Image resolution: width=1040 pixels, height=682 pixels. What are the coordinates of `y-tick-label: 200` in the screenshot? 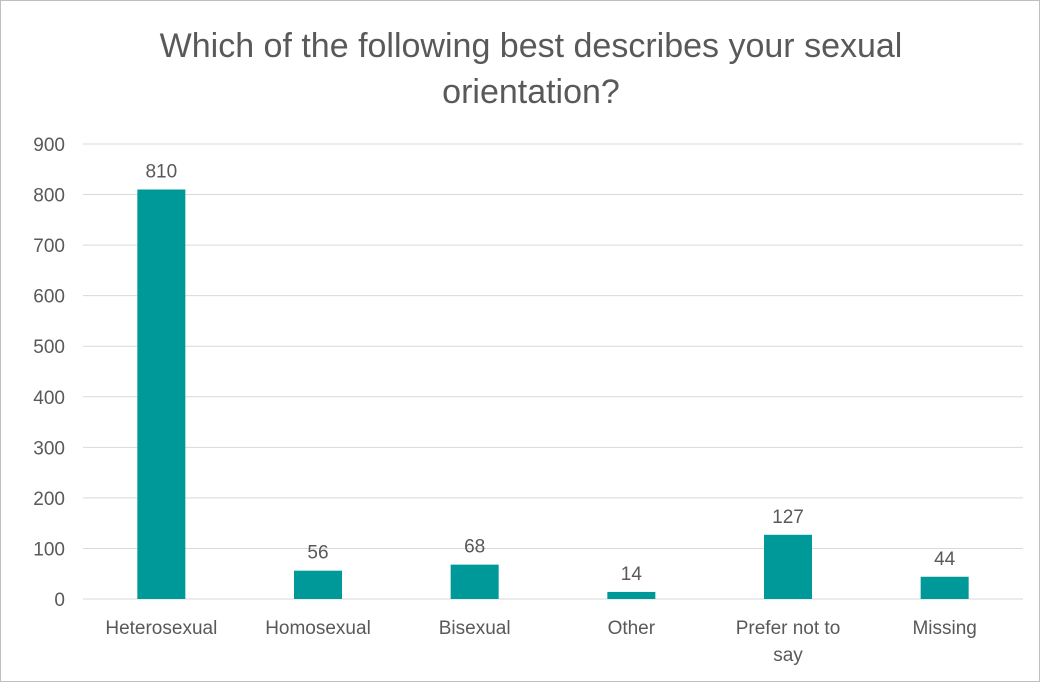 It's located at (49, 499).